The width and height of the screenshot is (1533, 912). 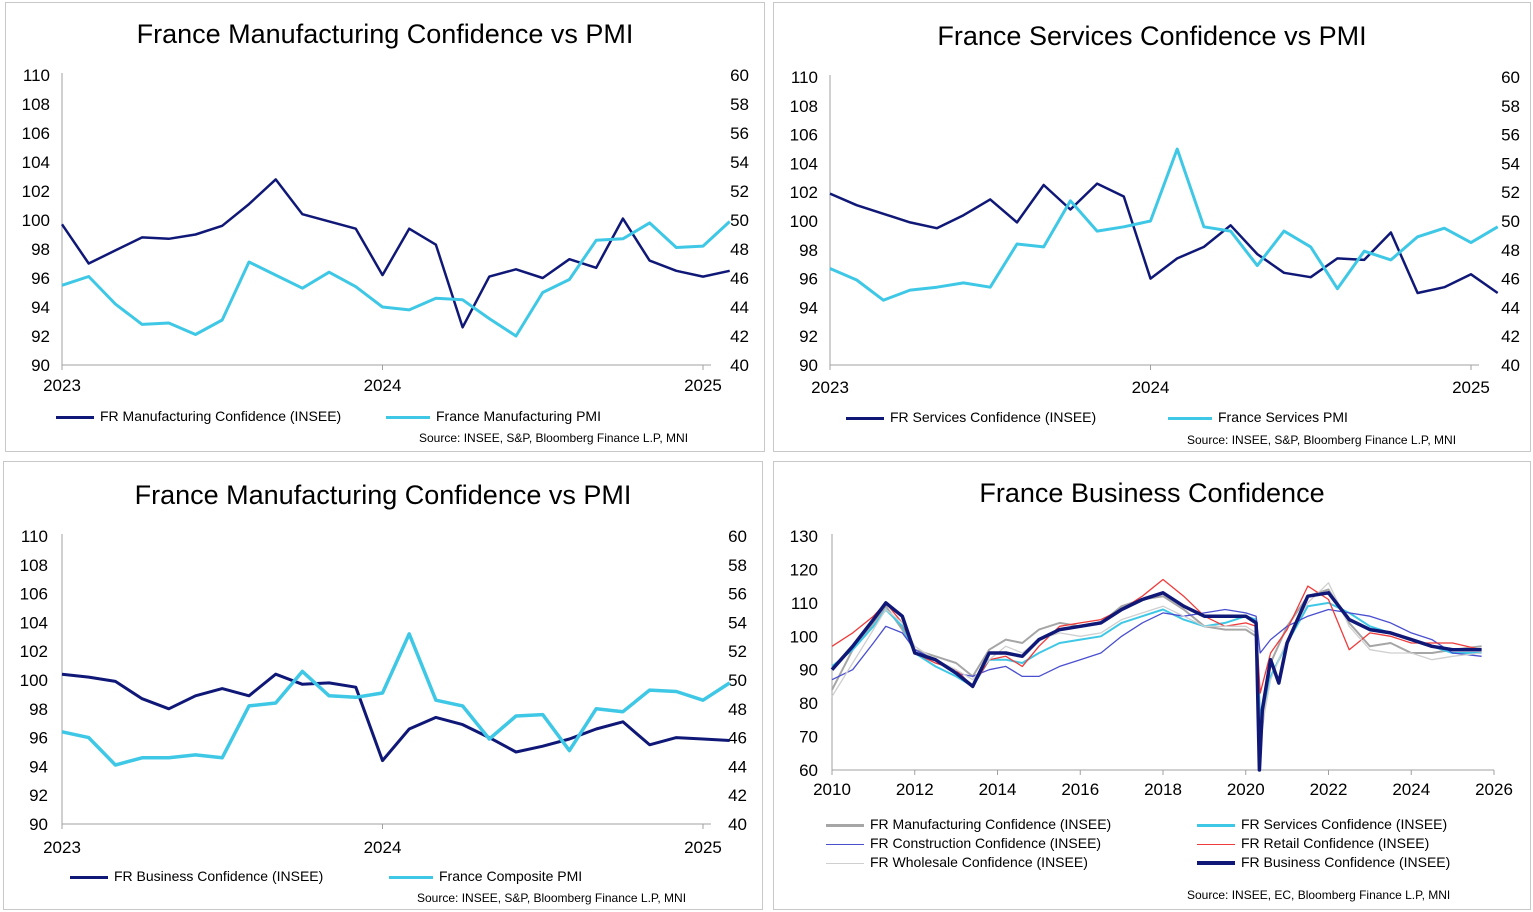 What do you see at coordinates (998, 789) in the screenshot?
I see `x-tick-label: 2014` at bounding box center [998, 789].